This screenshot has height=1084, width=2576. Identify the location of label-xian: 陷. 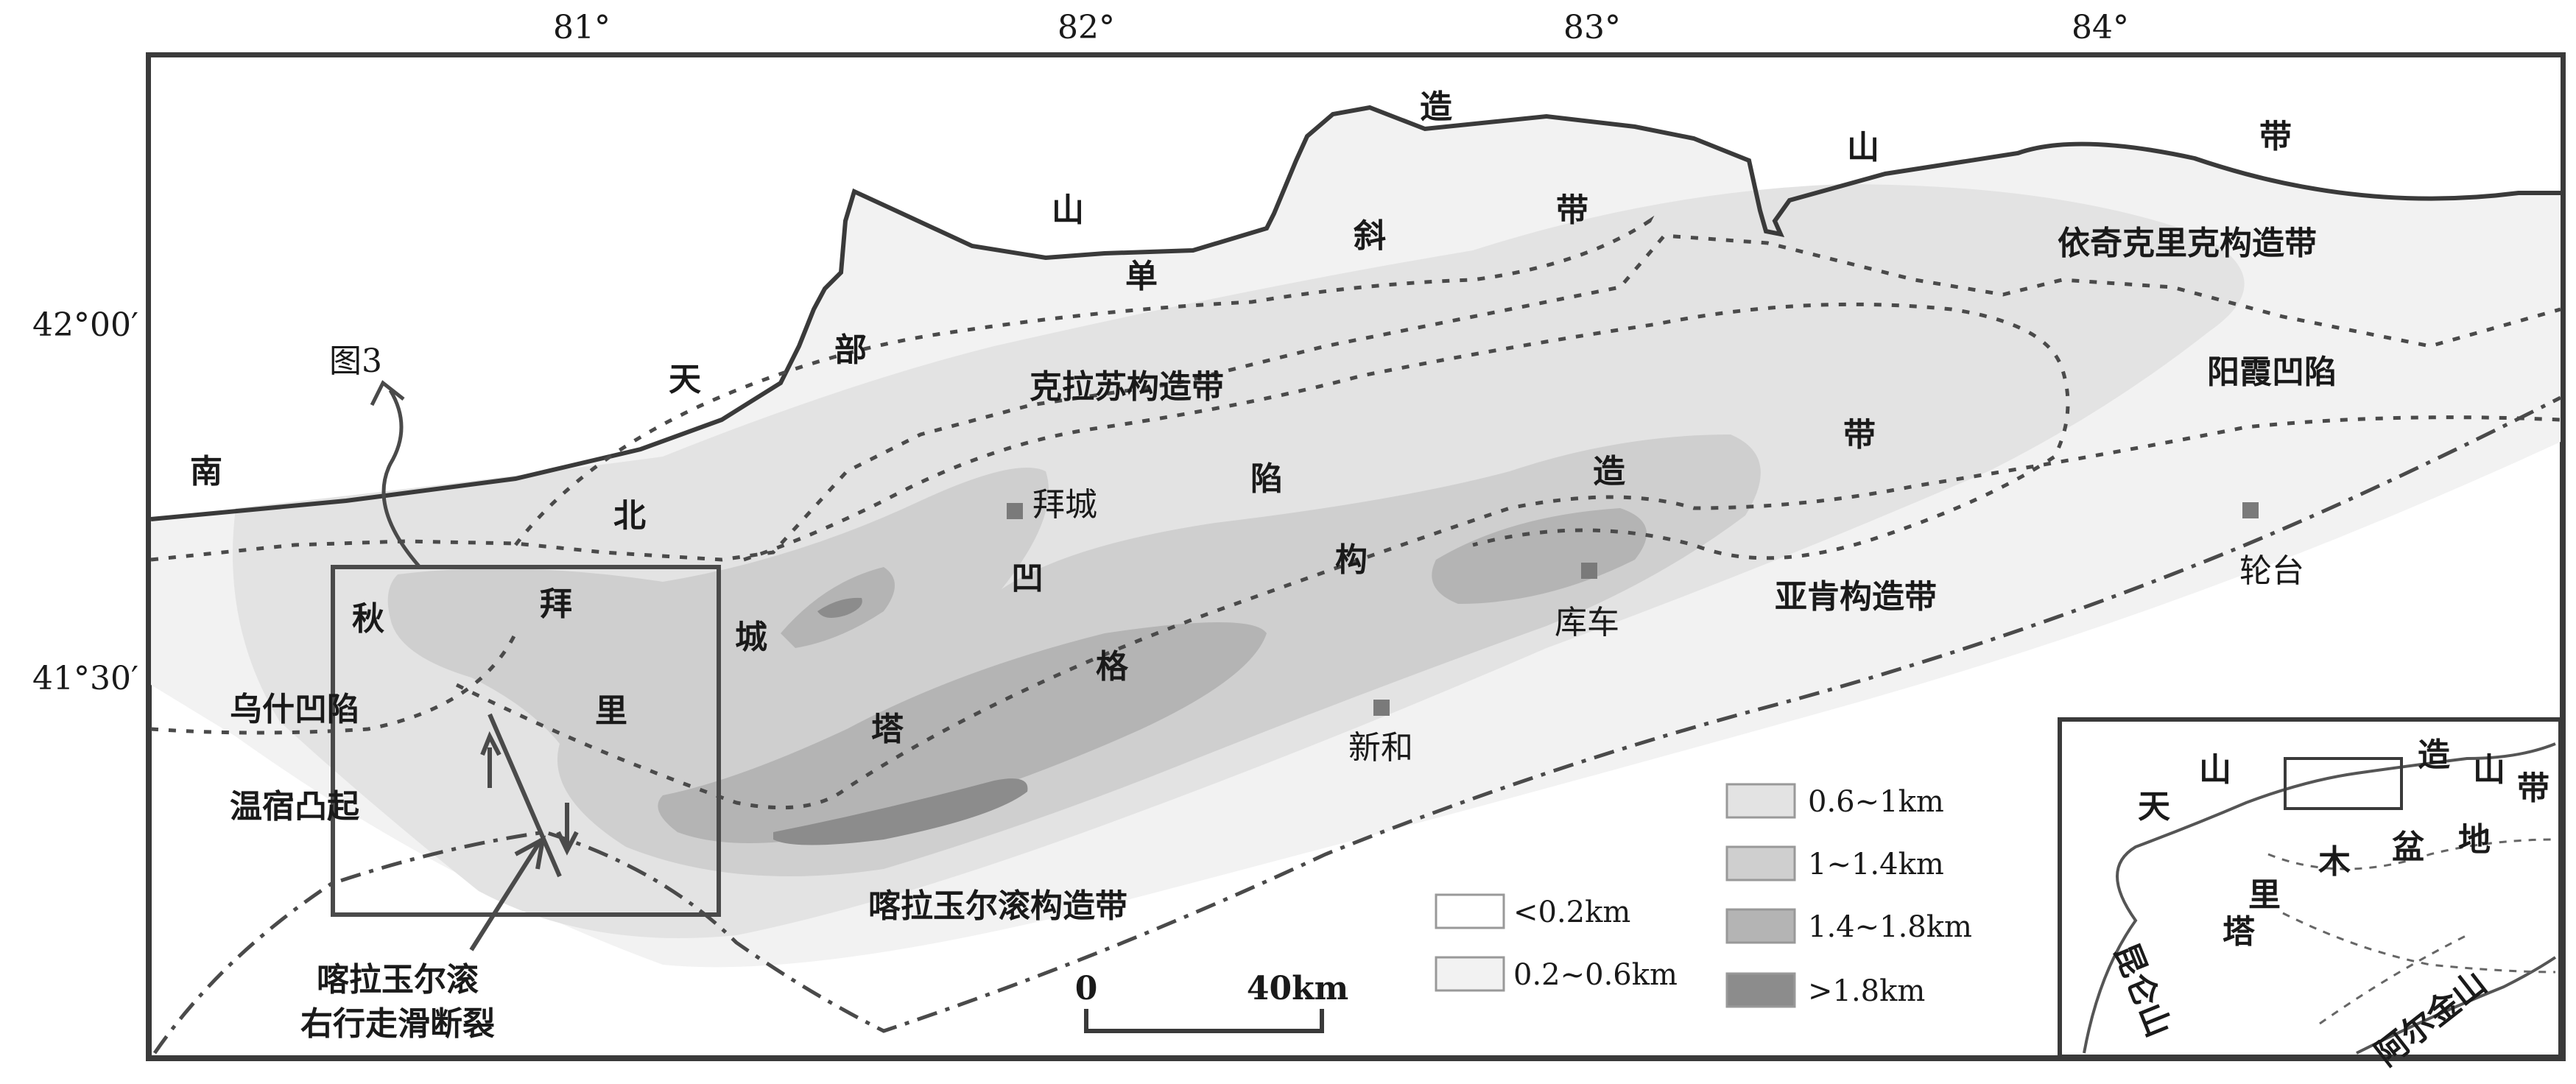
(1266, 479).